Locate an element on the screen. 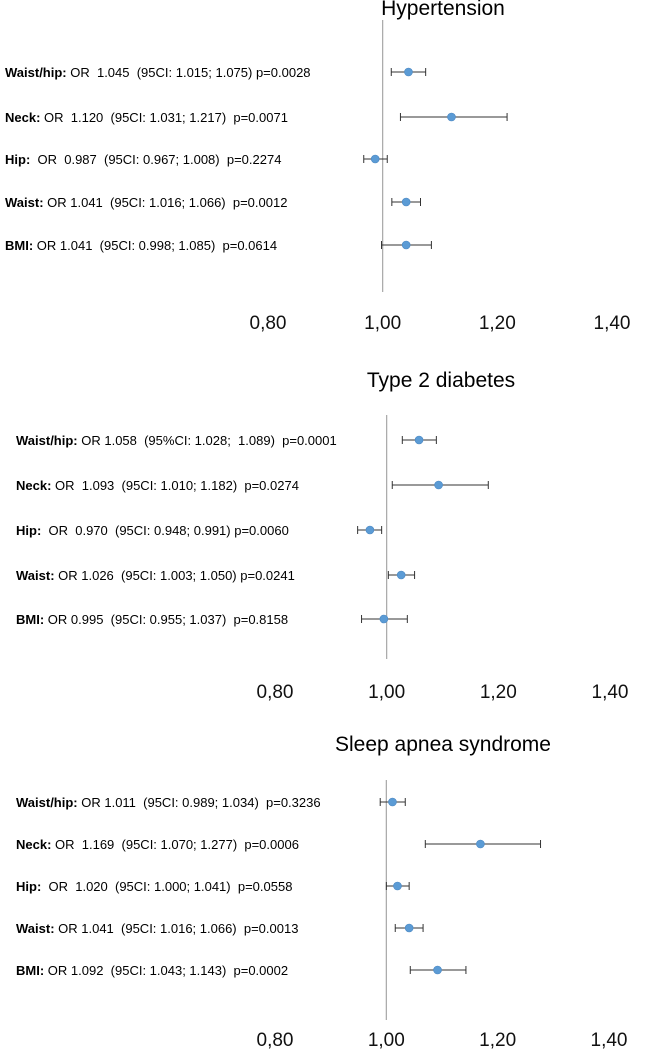 Image resolution: width=648 pixels, height=1049 pixels. panel-3-x-tick-label: 1,00 is located at coordinates (386, 1039).